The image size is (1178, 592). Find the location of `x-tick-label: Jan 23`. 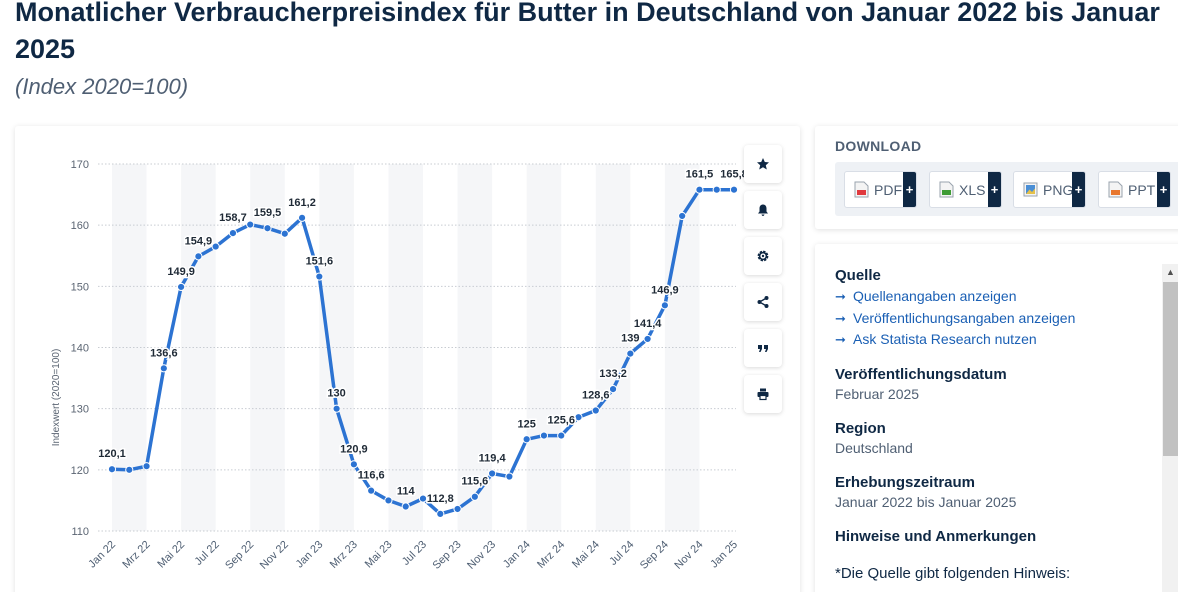

x-tick-label: Jan 23 is located at coordinates (310, 555).